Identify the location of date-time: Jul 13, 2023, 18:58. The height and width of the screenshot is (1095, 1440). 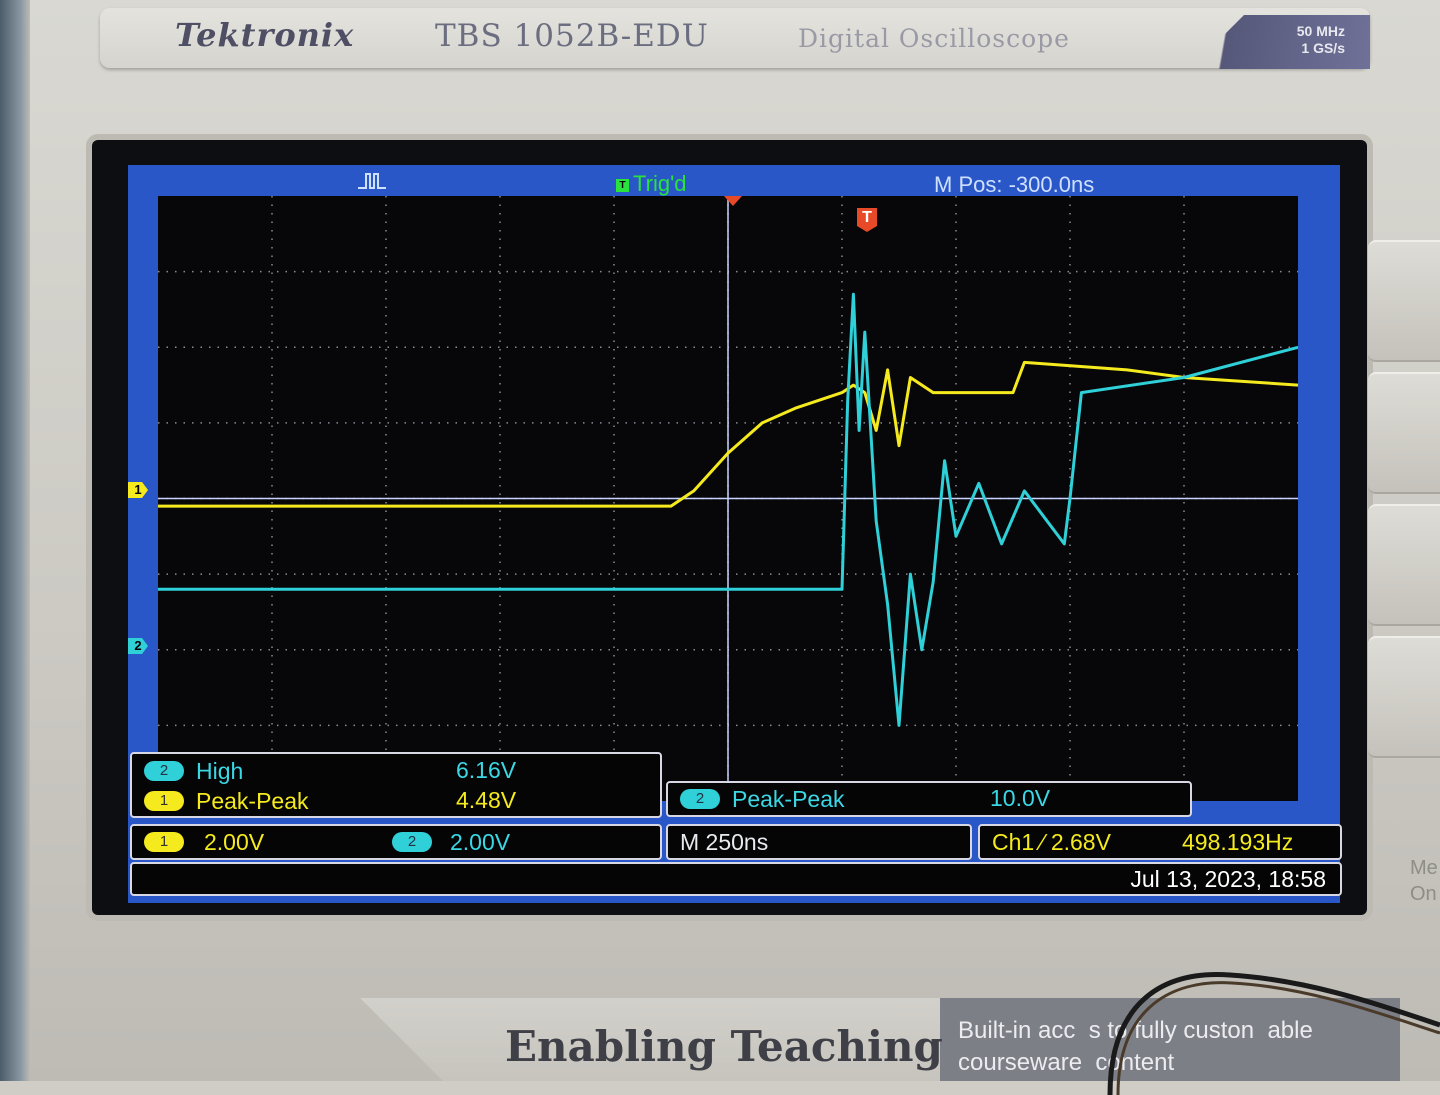
(1228, 879).